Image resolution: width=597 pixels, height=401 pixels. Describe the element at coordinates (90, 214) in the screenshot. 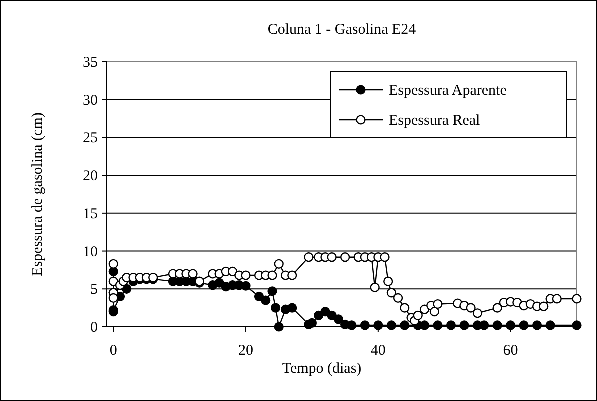

I see `y-tick-label: 15` at that location.